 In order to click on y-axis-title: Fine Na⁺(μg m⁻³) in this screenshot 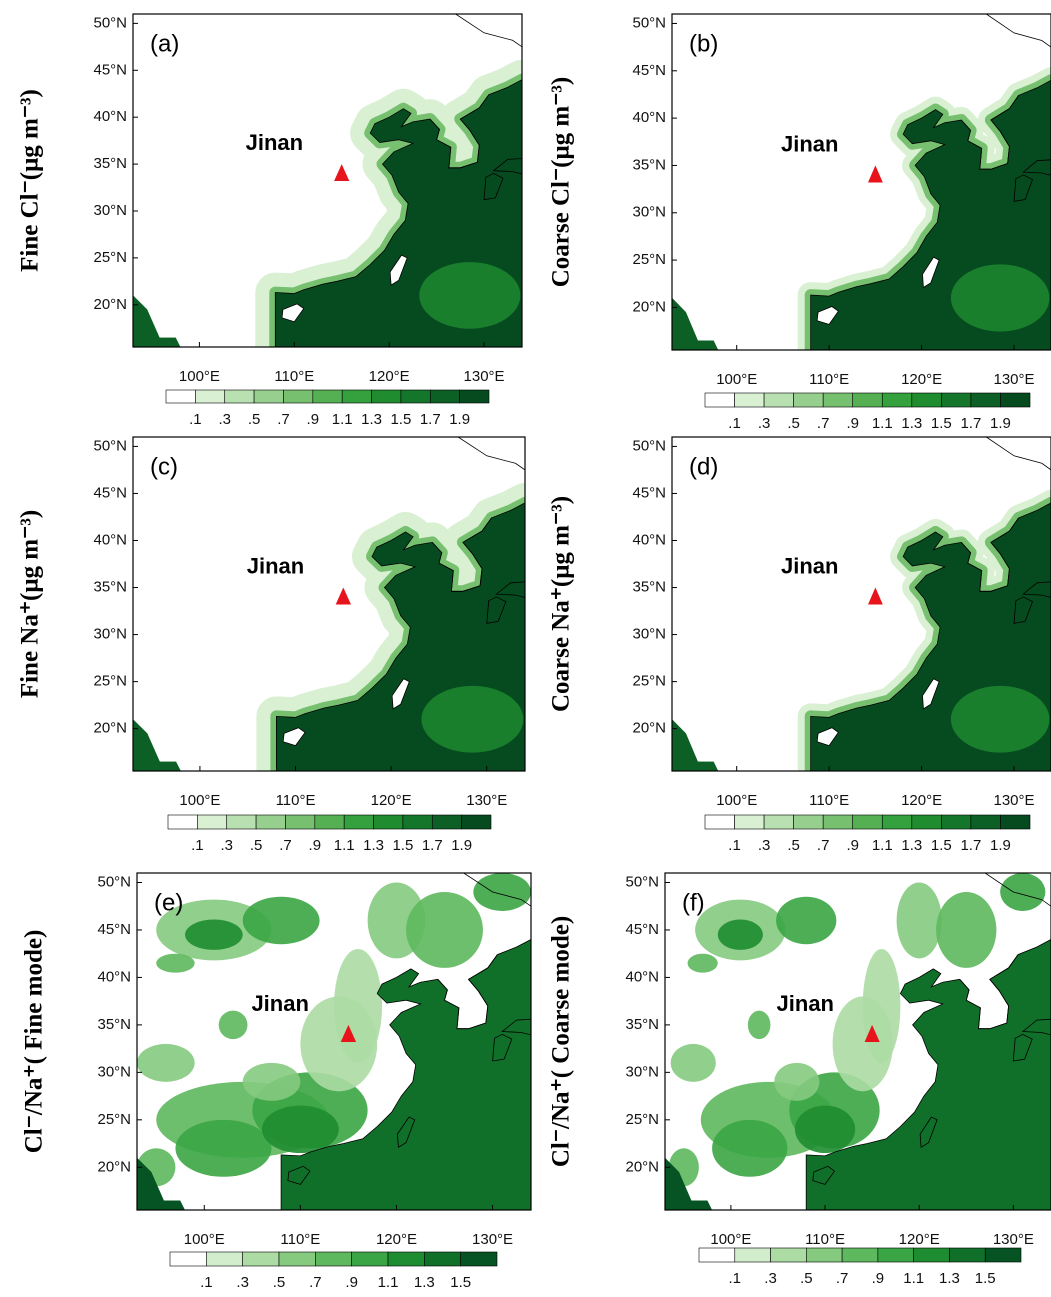, I will do `click(30, 604)`.